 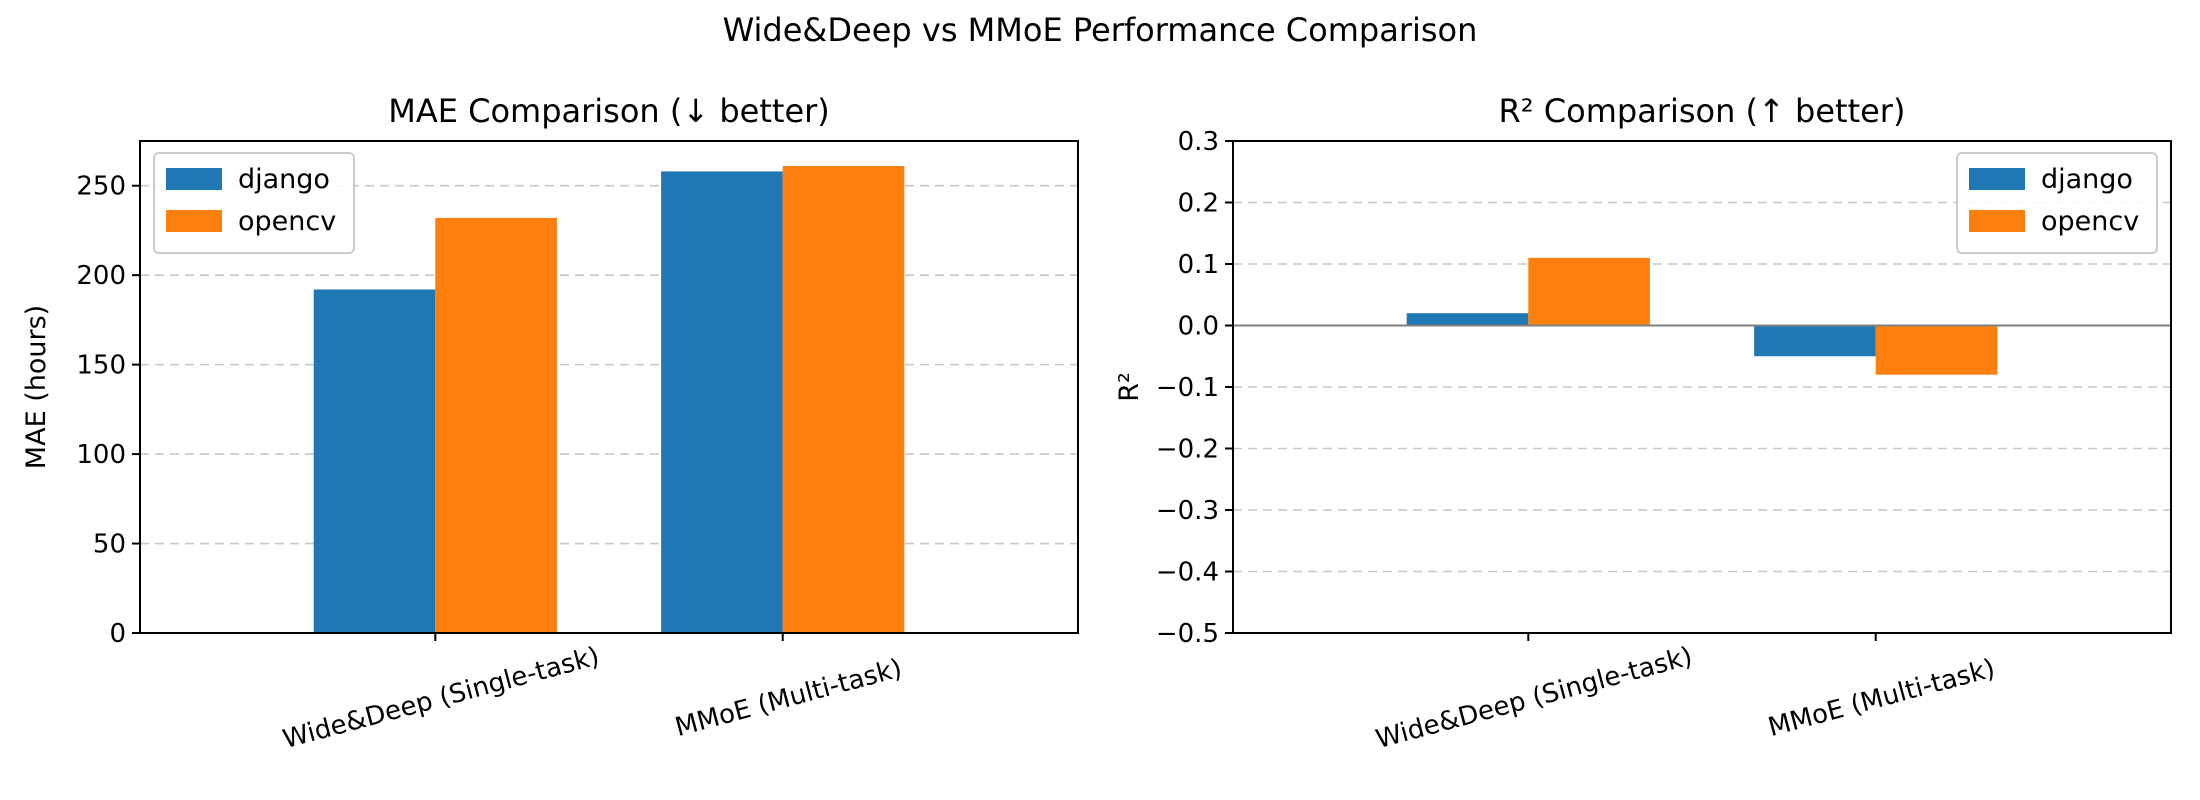 What do you see at coordinates (2090, 221) in the screenshot?
I see `r2-legend-label-opencv: opencv` at bounding box center [2090, 221].